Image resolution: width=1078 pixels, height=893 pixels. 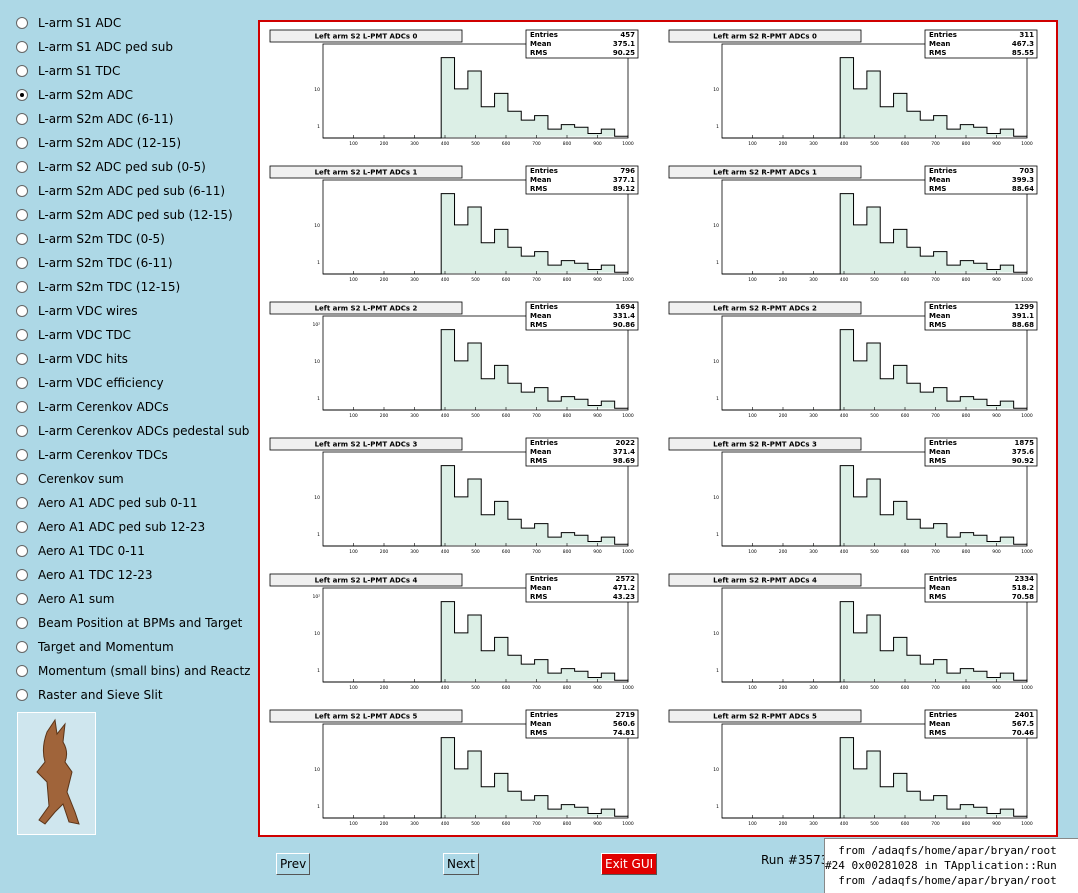 I want to click on menu-item: Beam Position at BPMs and Target, so click(x=129, y=623).